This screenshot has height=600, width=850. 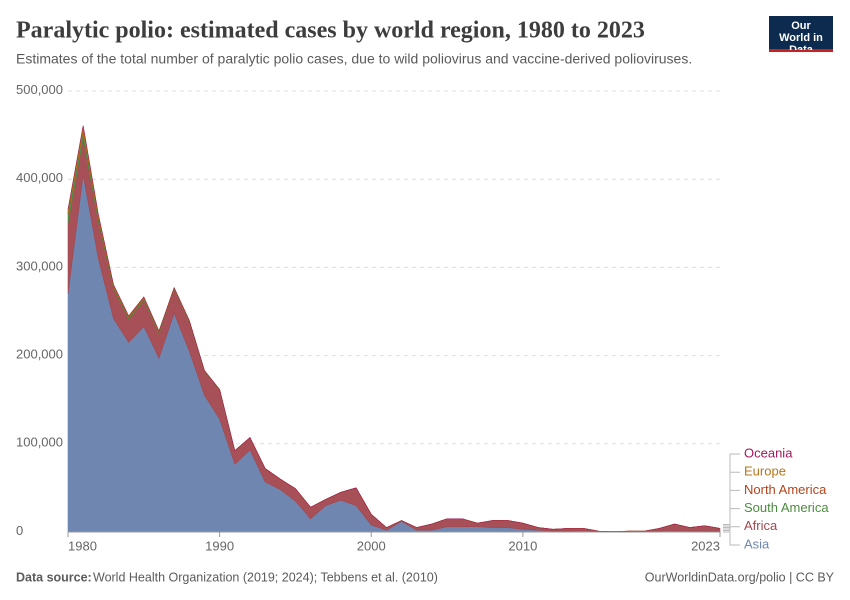 What do you see at coordinates (39, 177) in the screenshot?
I see `y-tick-label: 400,000` at bounding box center [39, 177].